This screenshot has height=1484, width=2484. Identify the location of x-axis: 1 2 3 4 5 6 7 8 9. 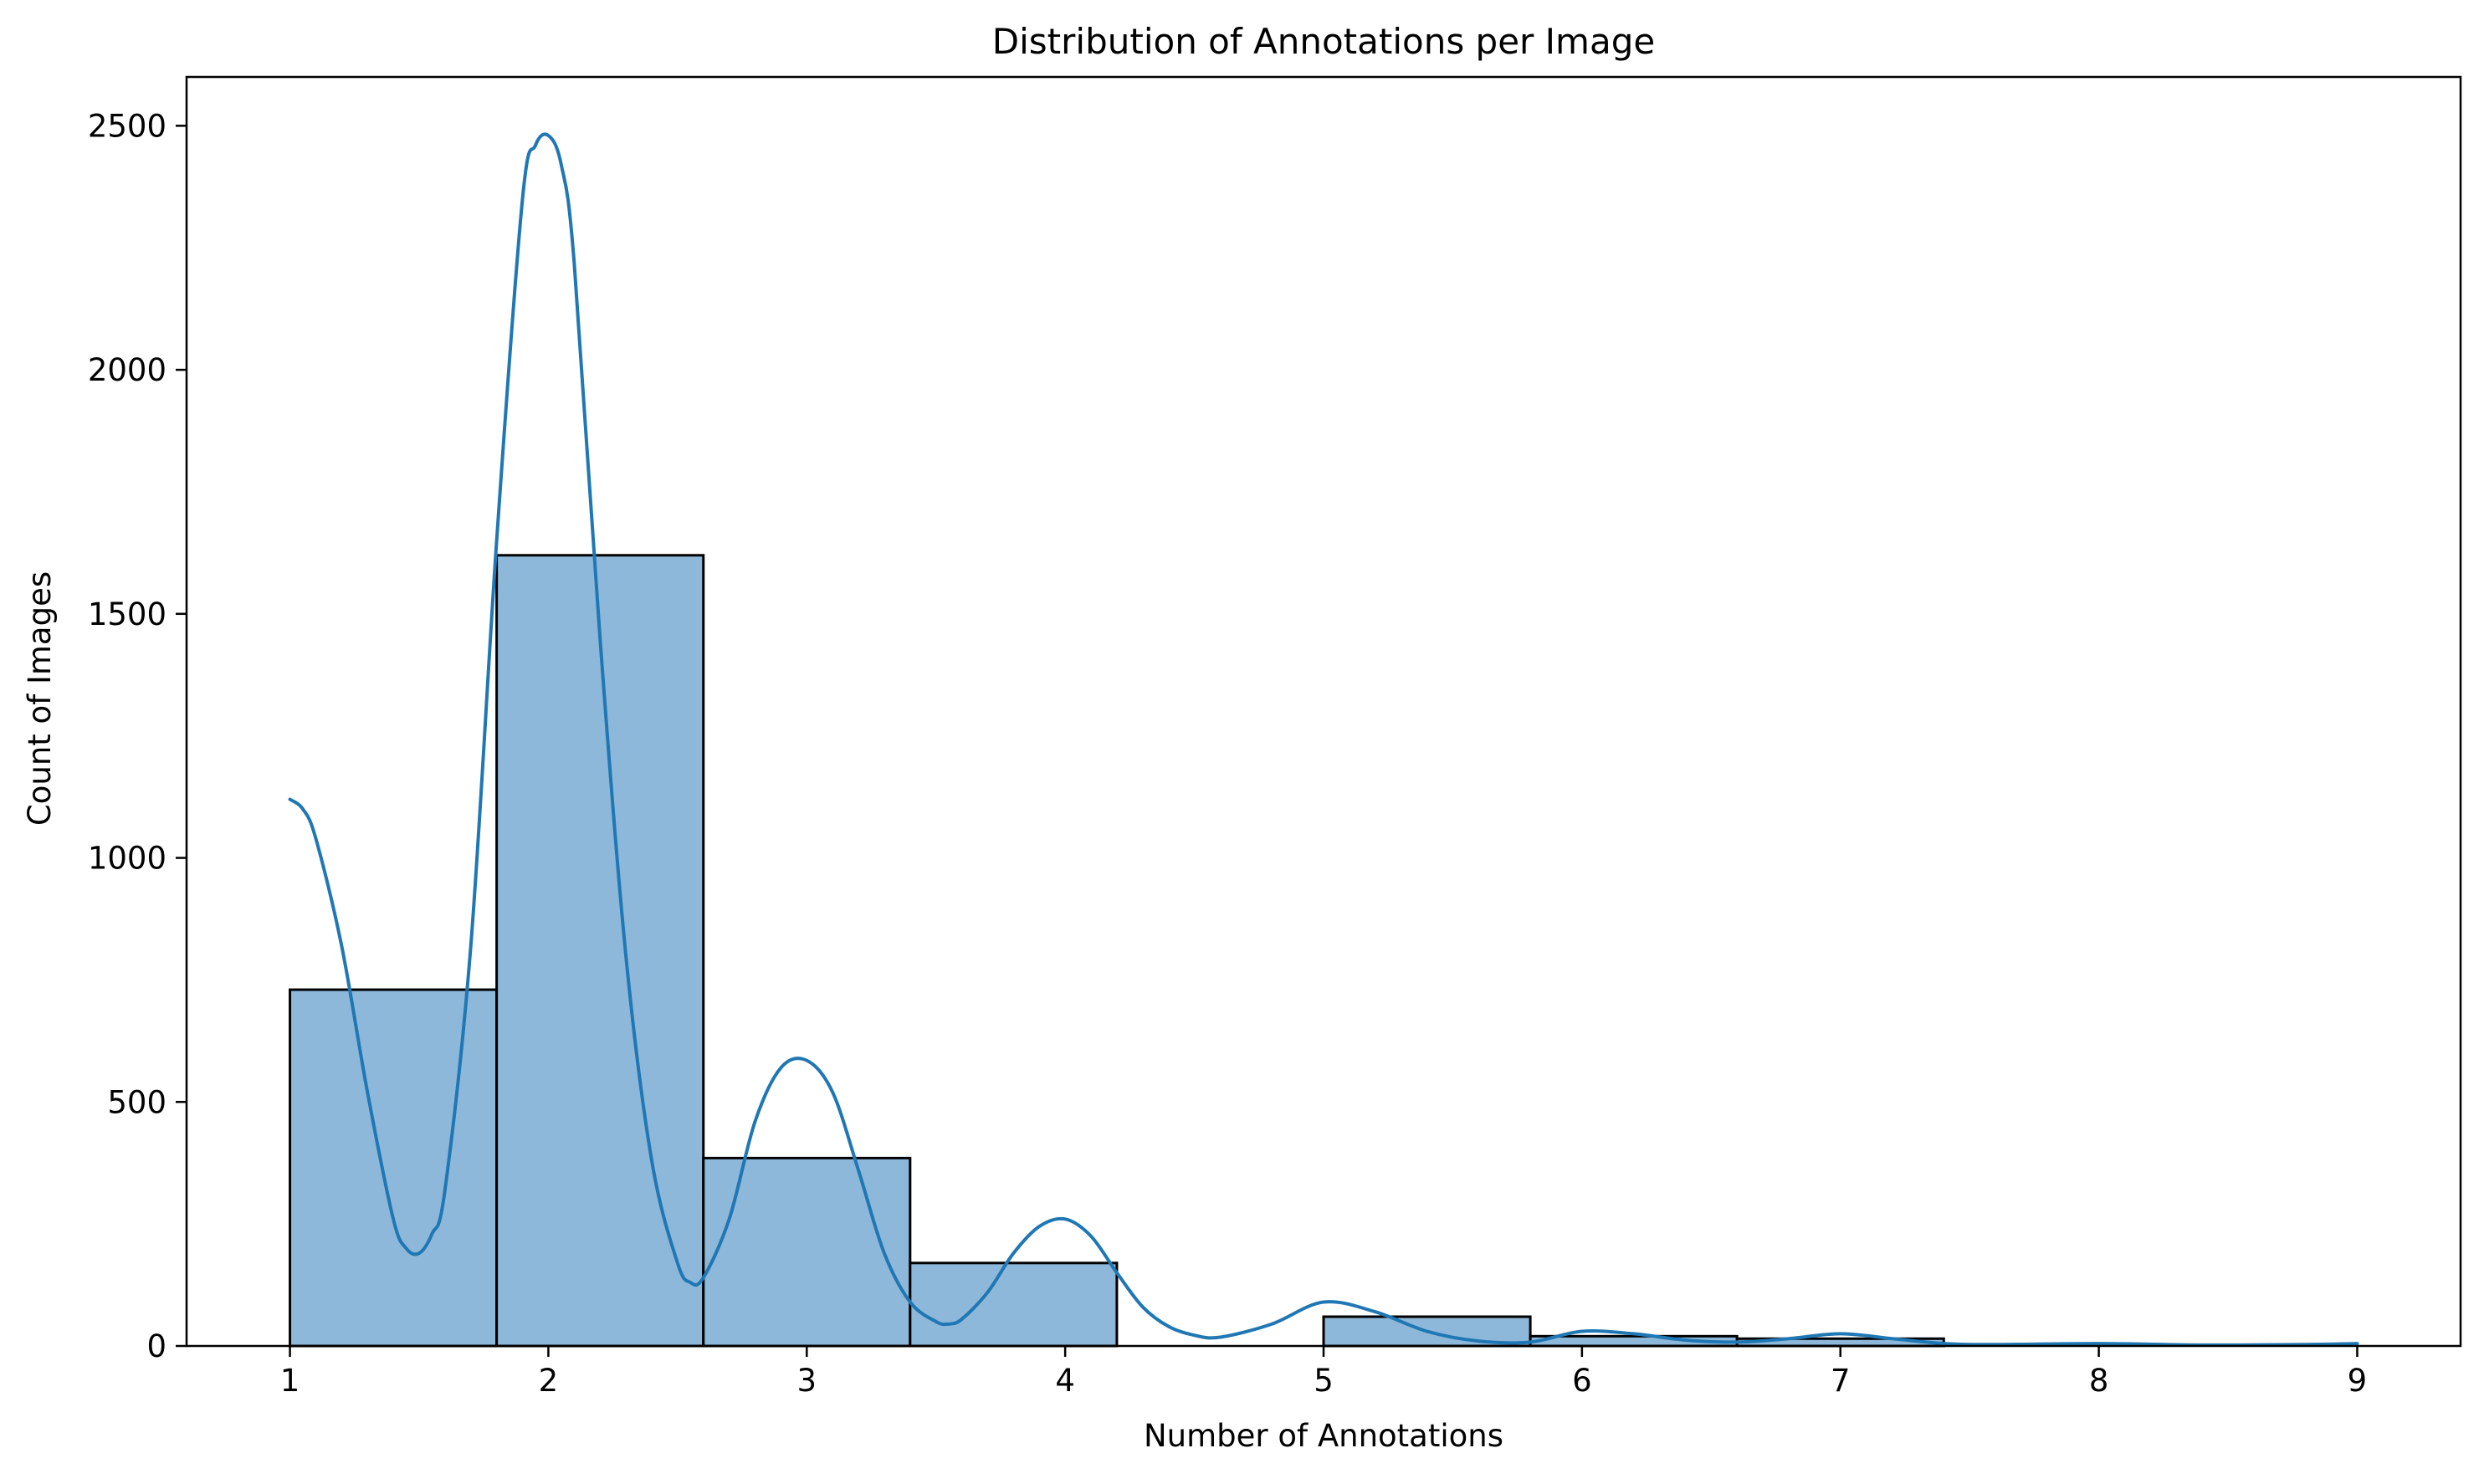
(1323, 1372).